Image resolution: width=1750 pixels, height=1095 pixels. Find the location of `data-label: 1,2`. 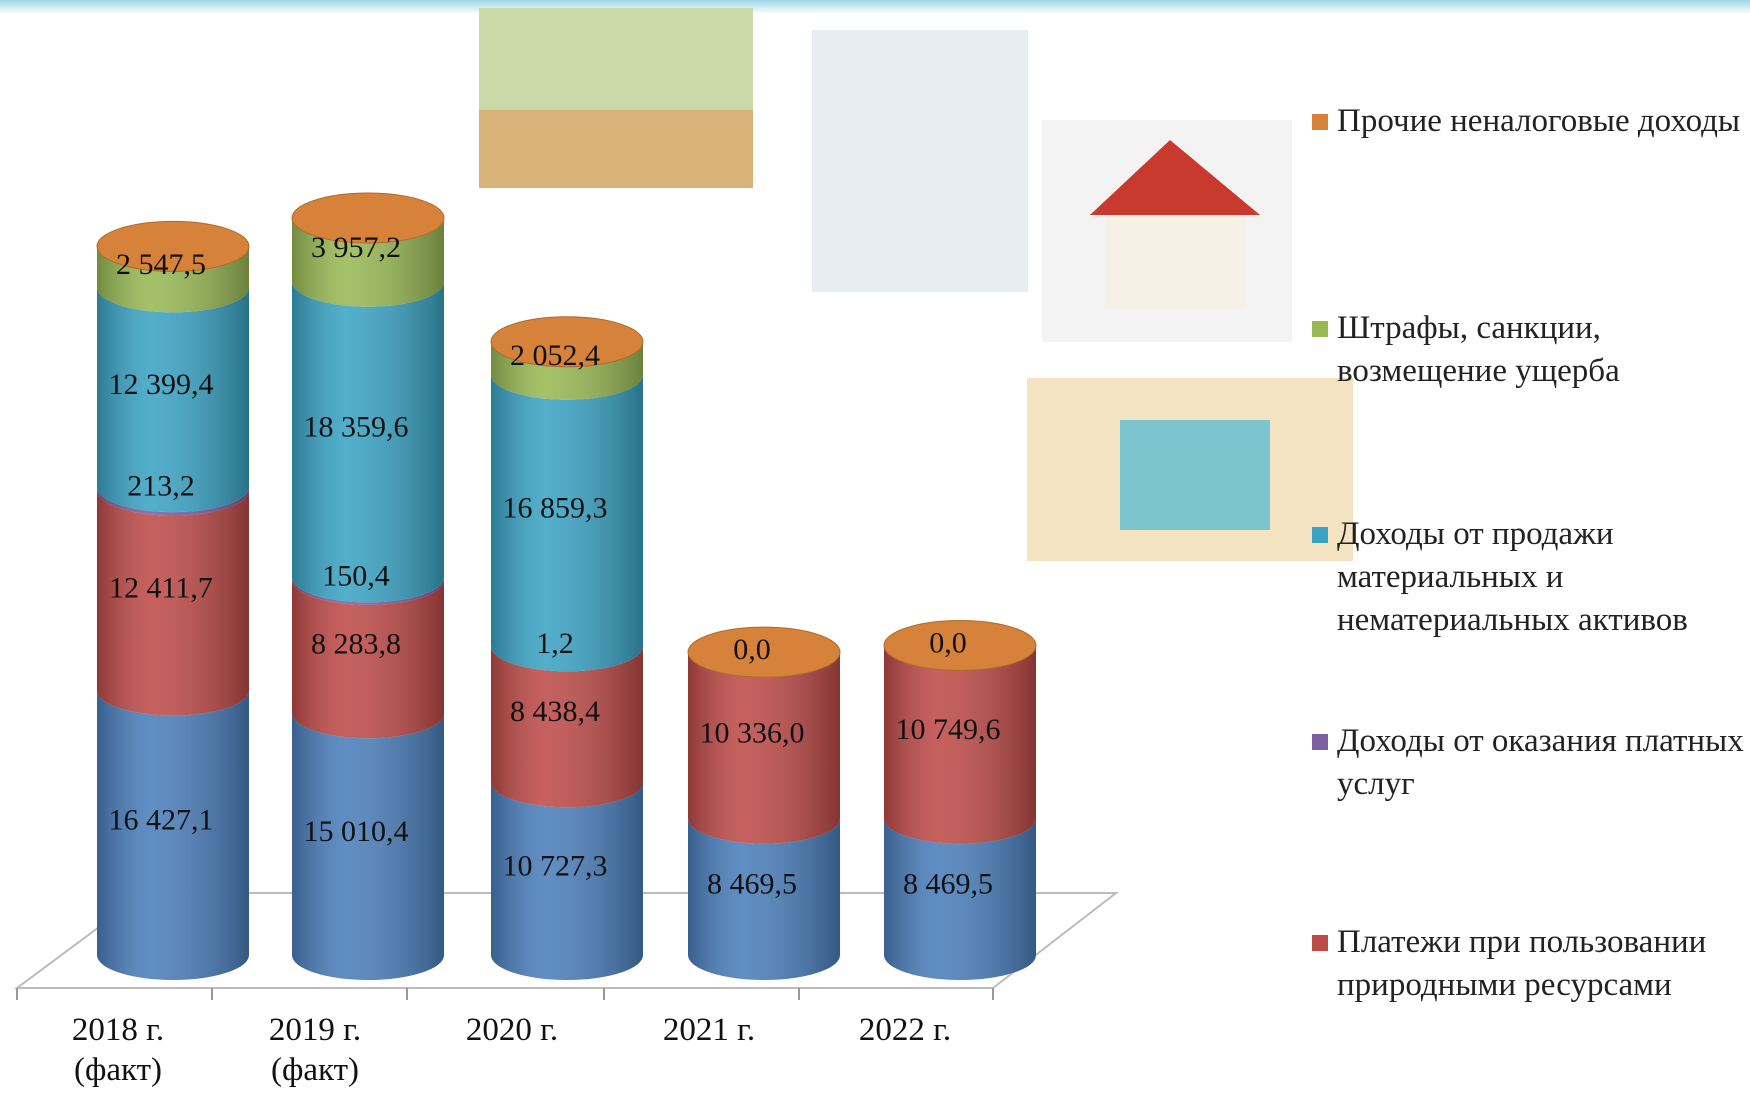

data-label: 1,2 is located at coordinates (555, 643).